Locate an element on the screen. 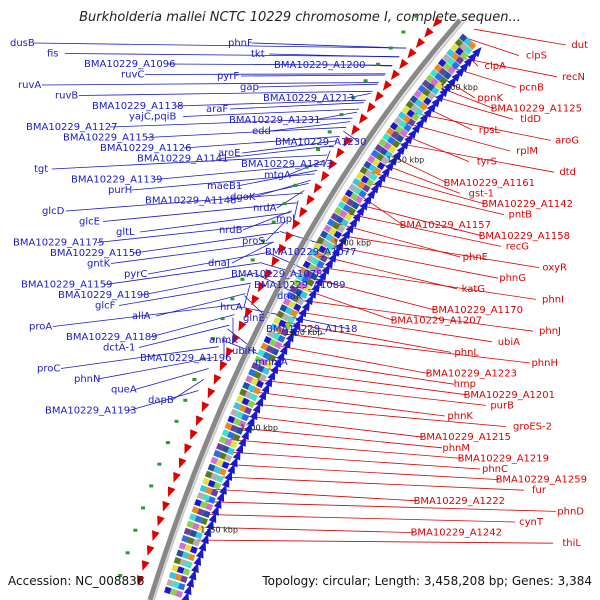 This screenshot has height=600, width=600. right-gene-label: phnL is located at coordinates (466, 352).